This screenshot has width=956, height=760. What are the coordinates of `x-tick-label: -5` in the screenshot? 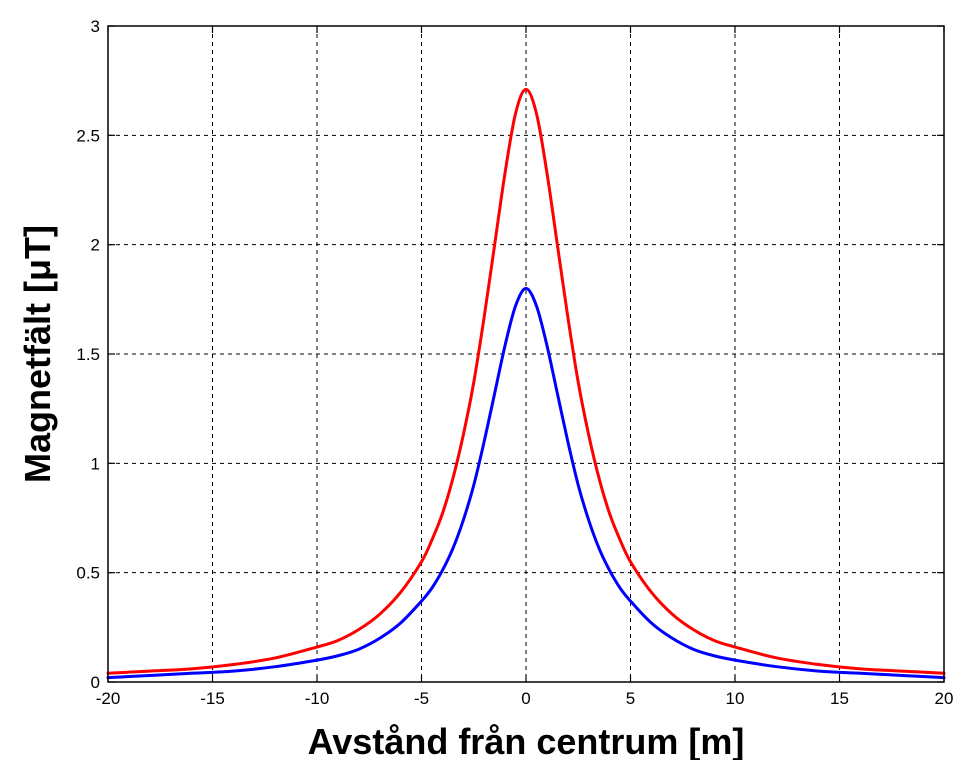 It's located at (421, 698).